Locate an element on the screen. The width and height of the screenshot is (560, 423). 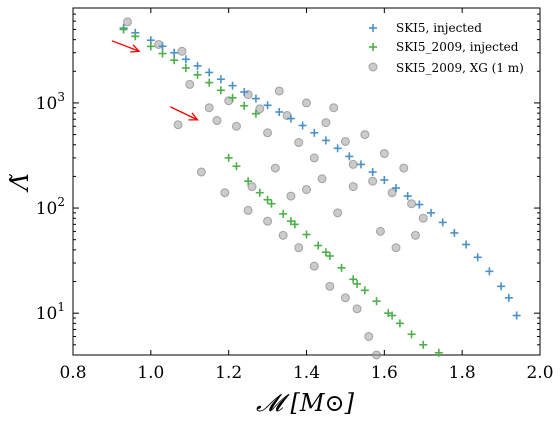
y-axis-label: Λ̃ is located at coordinates (20, 182).